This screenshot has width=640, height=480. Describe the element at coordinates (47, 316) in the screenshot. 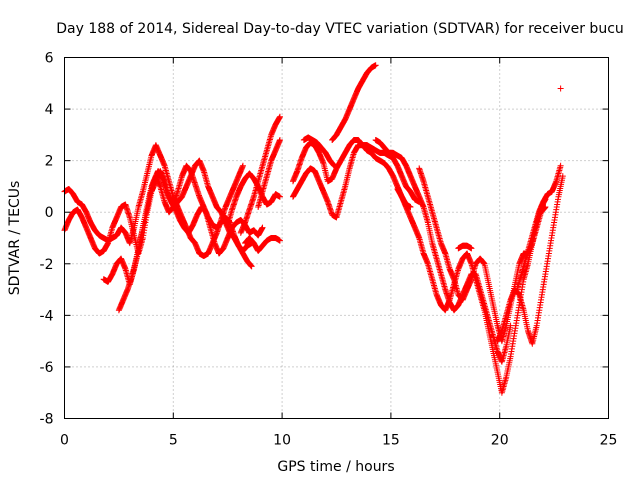

I see `y-tick-label: -4` at that location.